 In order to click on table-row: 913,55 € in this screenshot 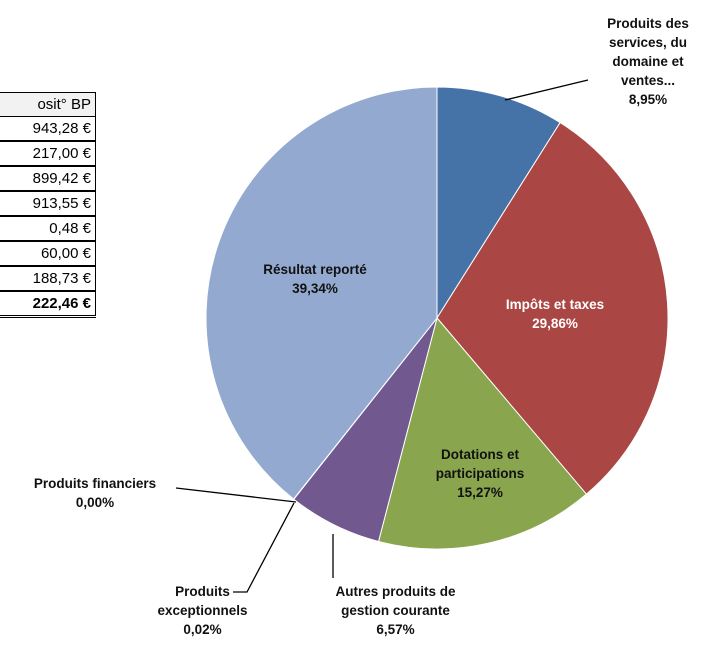, I will do `click(48, 203)`.